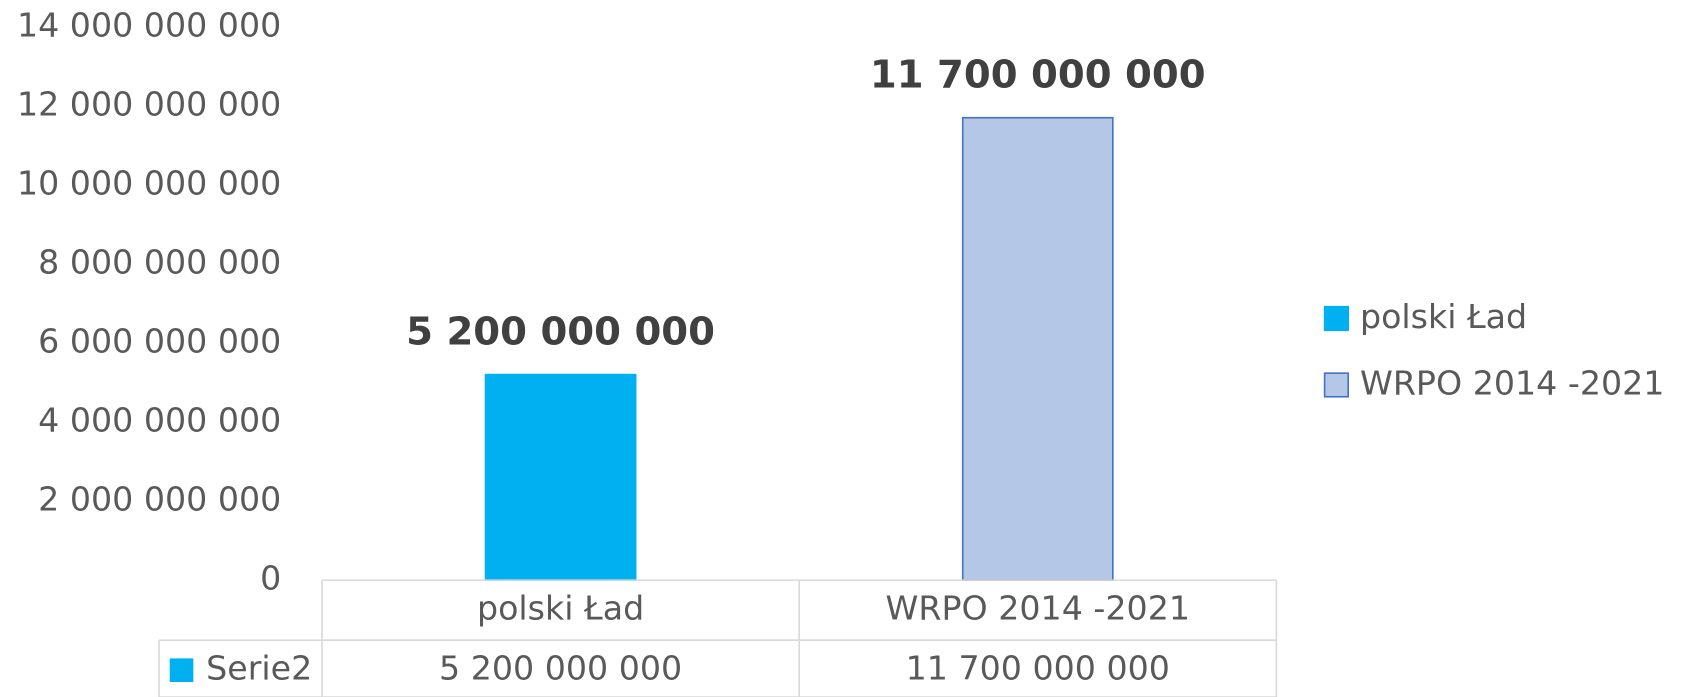 The height and width of the screenshot is (697, 1682). Describe the element at coordinates (560, 608) in the screenshot. I see `table-category: polski Ład` at that location.